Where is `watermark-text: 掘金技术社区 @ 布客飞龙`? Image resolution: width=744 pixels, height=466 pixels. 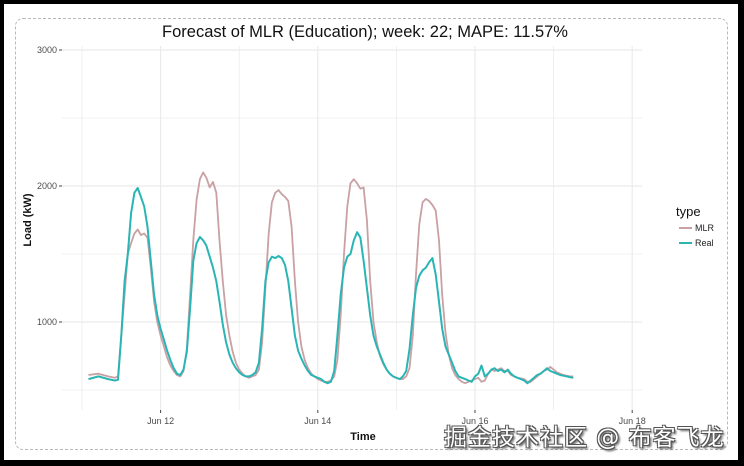 watermark-text: 掘金技术社区 @ 布客飞龙 is located at coordinates (584, 438).